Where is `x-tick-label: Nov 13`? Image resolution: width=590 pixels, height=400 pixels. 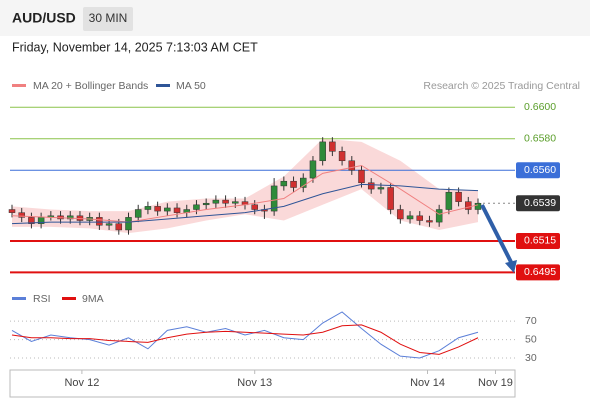
x-tick-label: Nov 13 is located at coordinates (254, 383).